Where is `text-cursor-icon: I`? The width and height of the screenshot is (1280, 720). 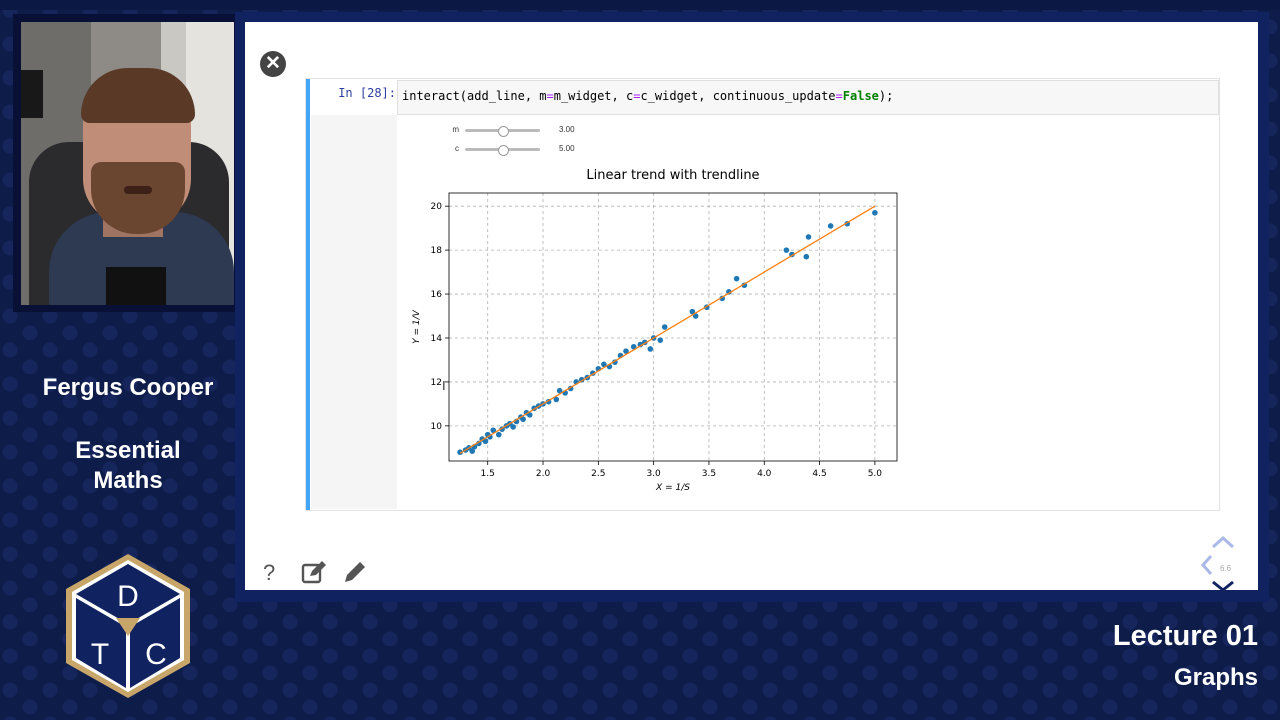
text-cursor-icon: I is located at coordinates (444, 385).